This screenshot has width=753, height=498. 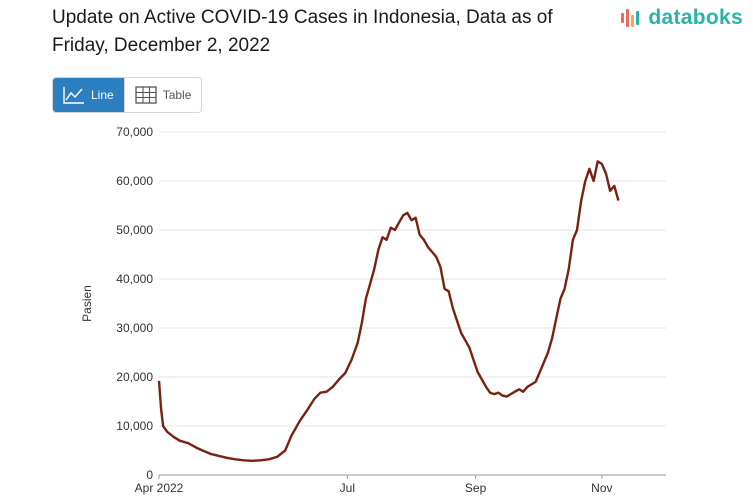 What do you see at coordinates (102, 95) in the screenshot?
I see `line-view-label: Line` at bounding box center [102, 95].